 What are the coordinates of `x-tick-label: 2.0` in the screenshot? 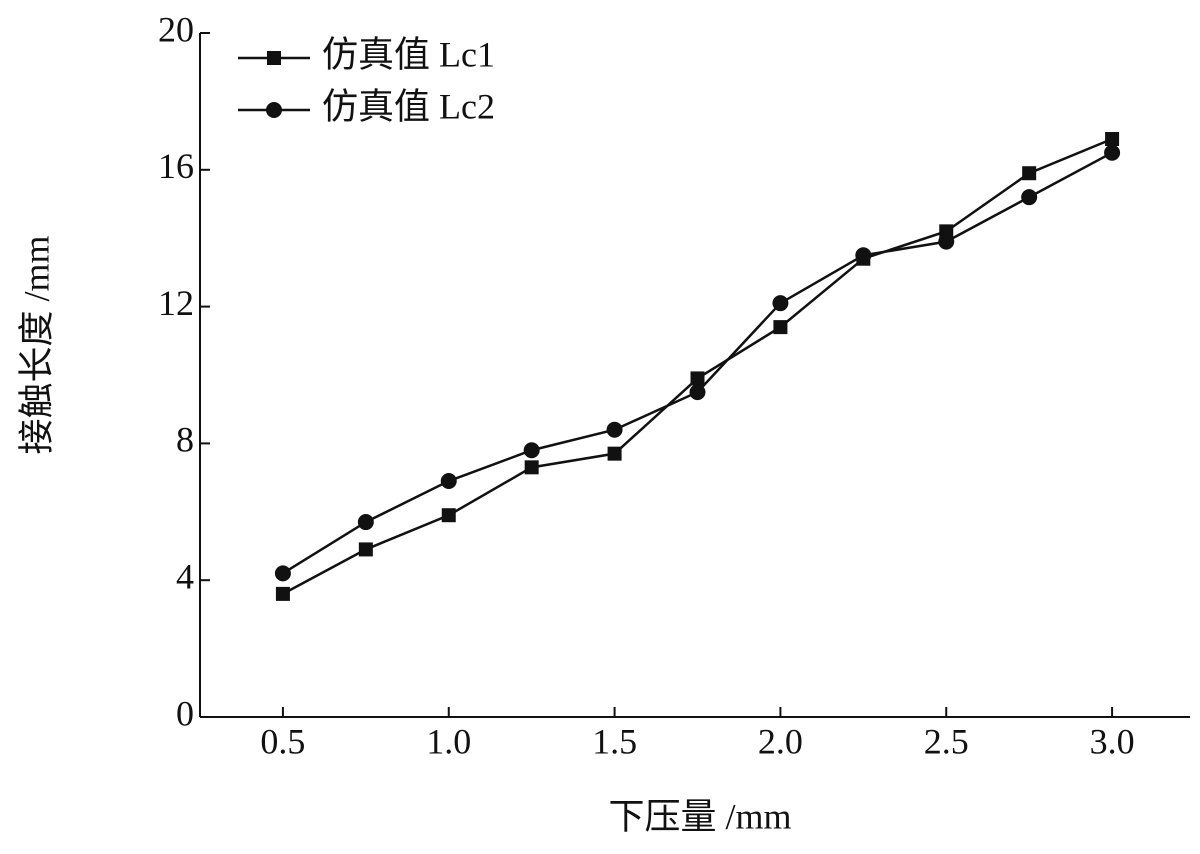 It's located at (780, 741).